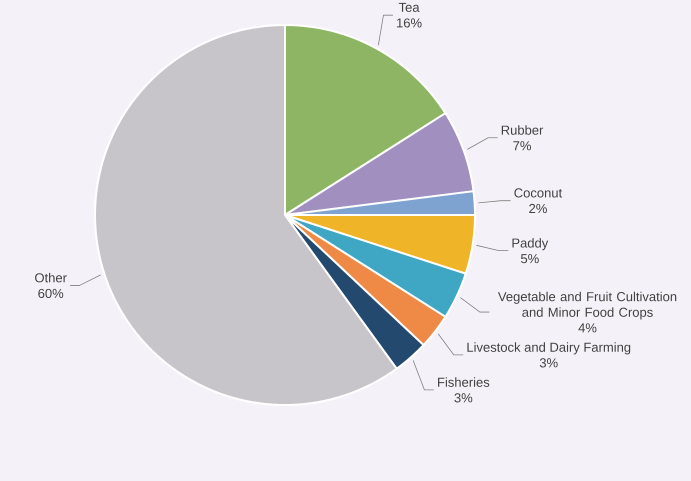 The width and height of the screenshot is (691, 481). Describe the element at coordinates (51, 293) in the screenshot. I see `data-label: 60%` at that location.